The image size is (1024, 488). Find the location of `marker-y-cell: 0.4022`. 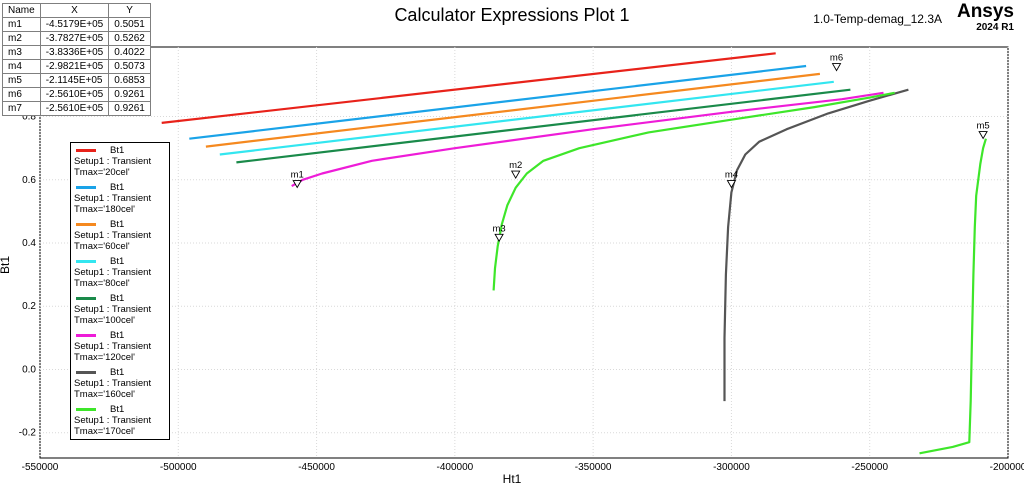

marker-y-cell: 0.4022 is located at coordinates (129, 52).